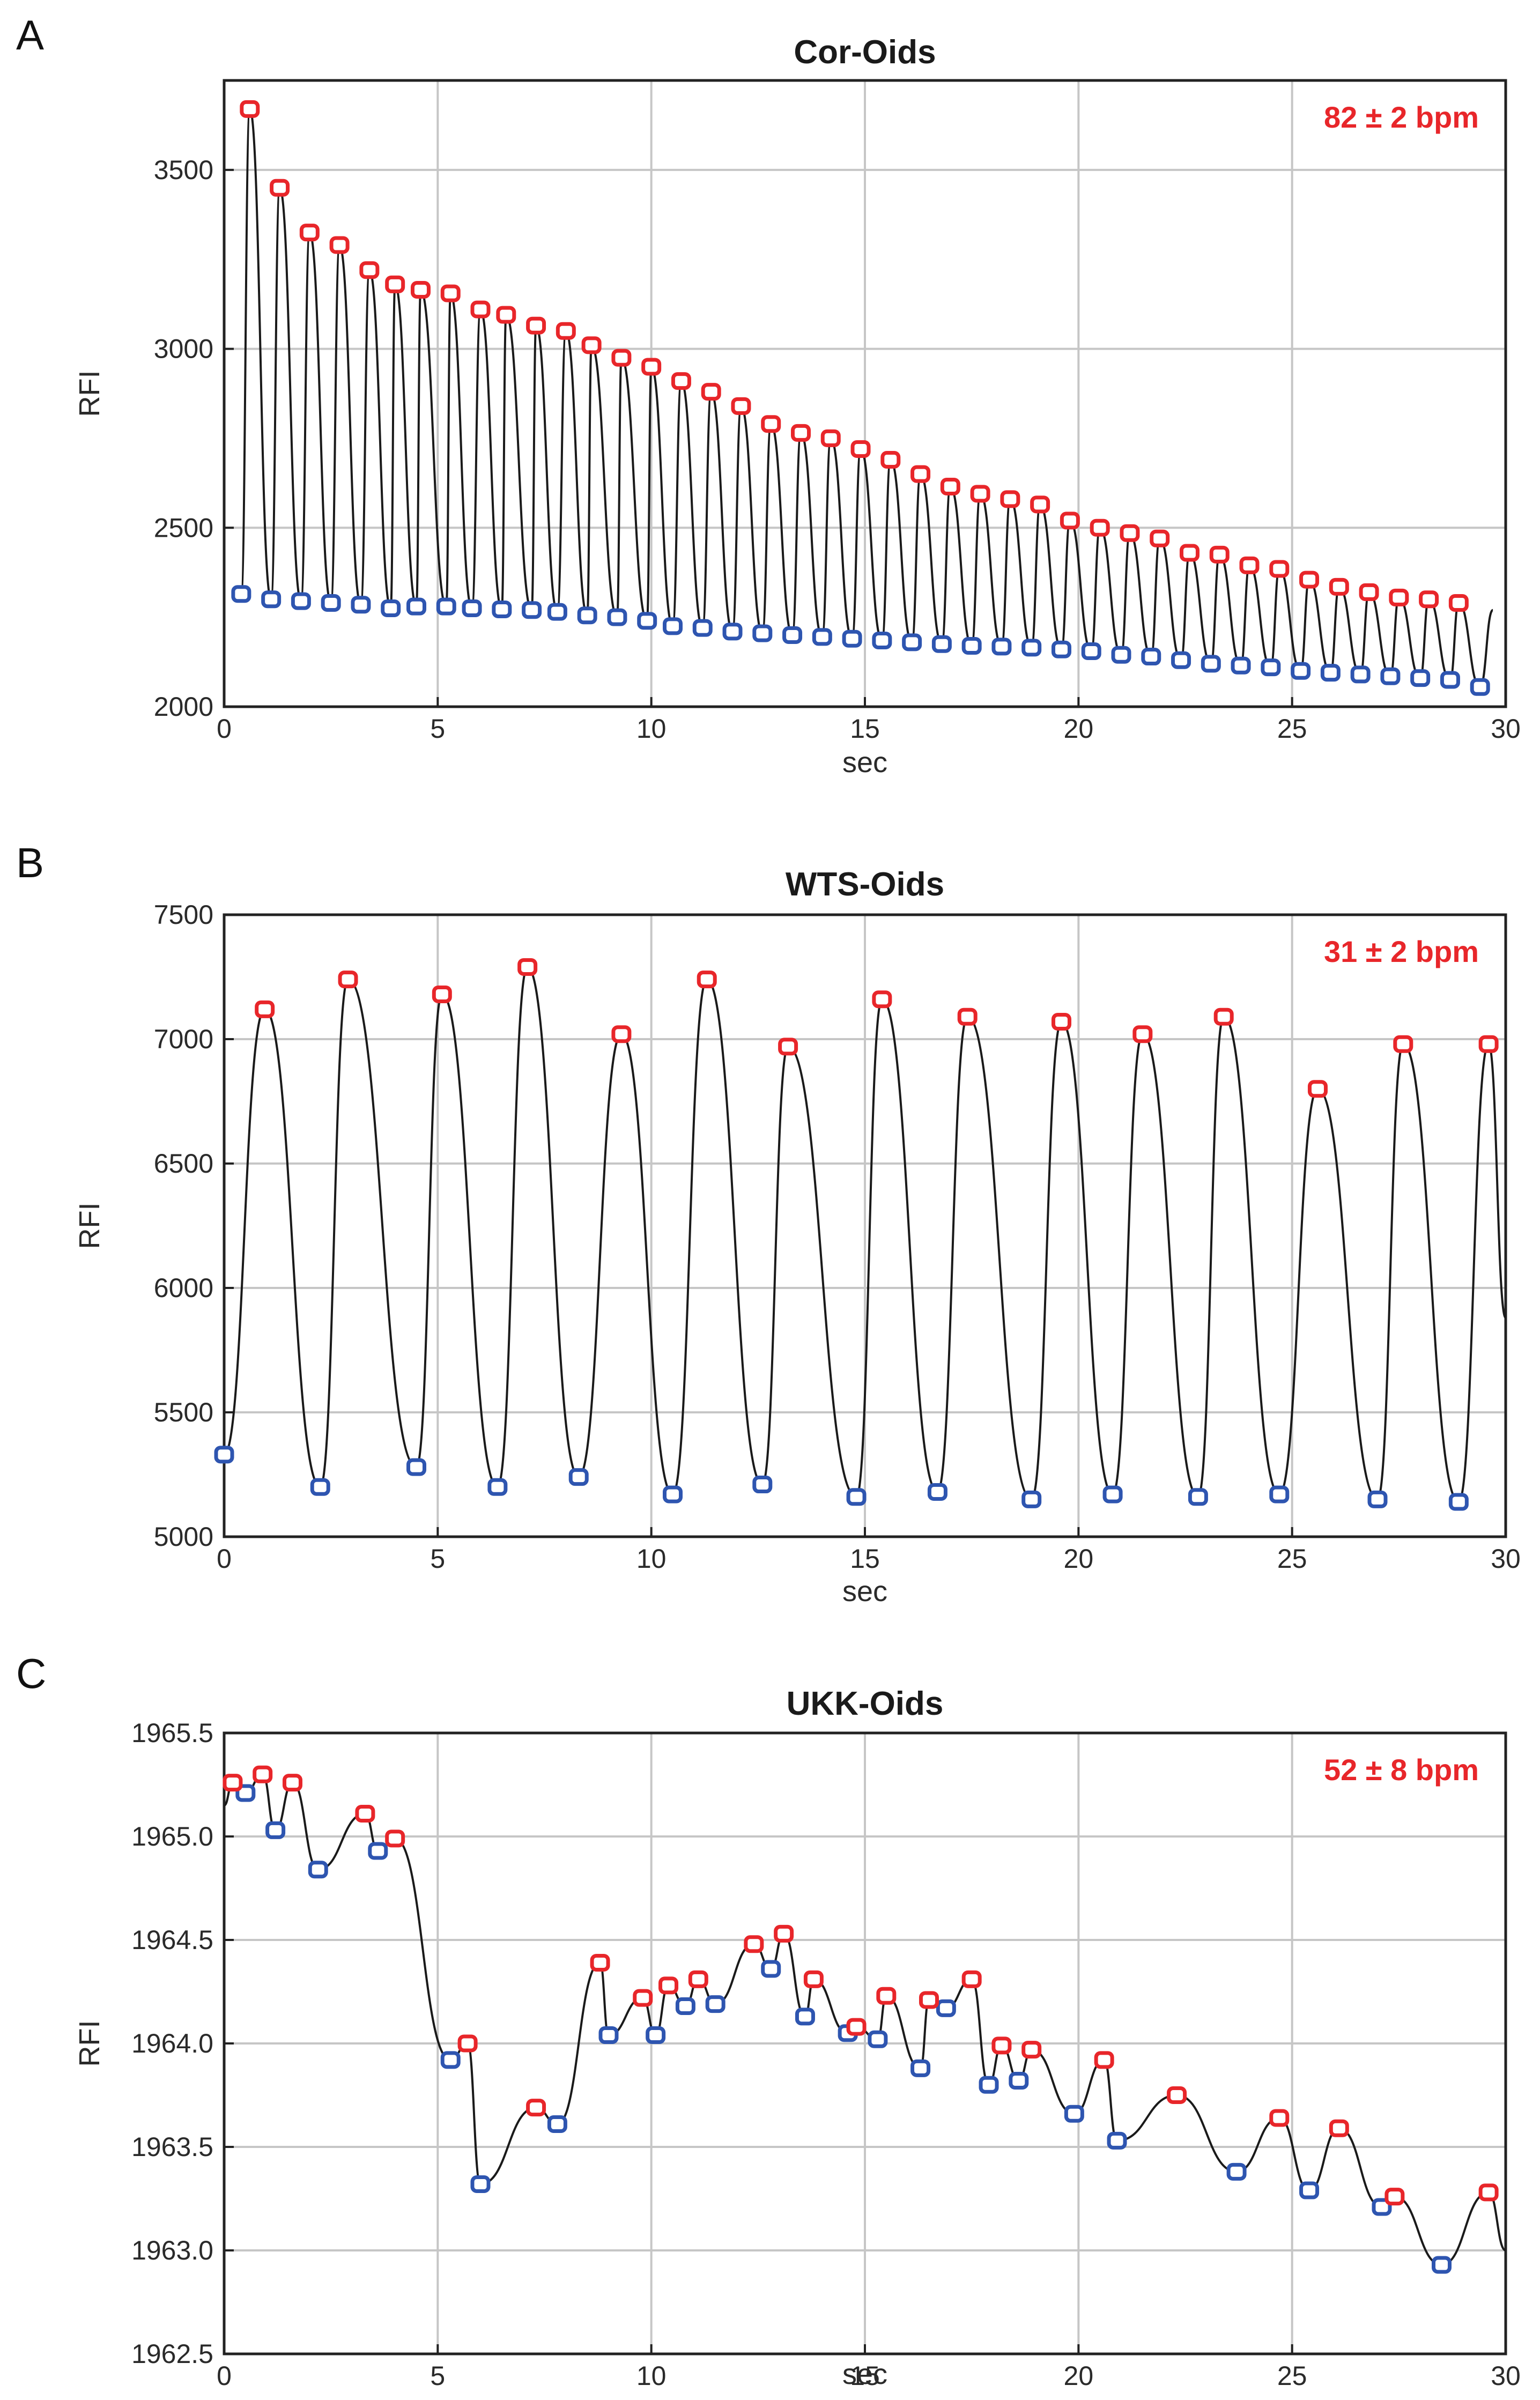  What do you see at coordinates (183, 915) in the screenshot?
I see `y-tick-label: 7500` at bounding box center [183, 915].